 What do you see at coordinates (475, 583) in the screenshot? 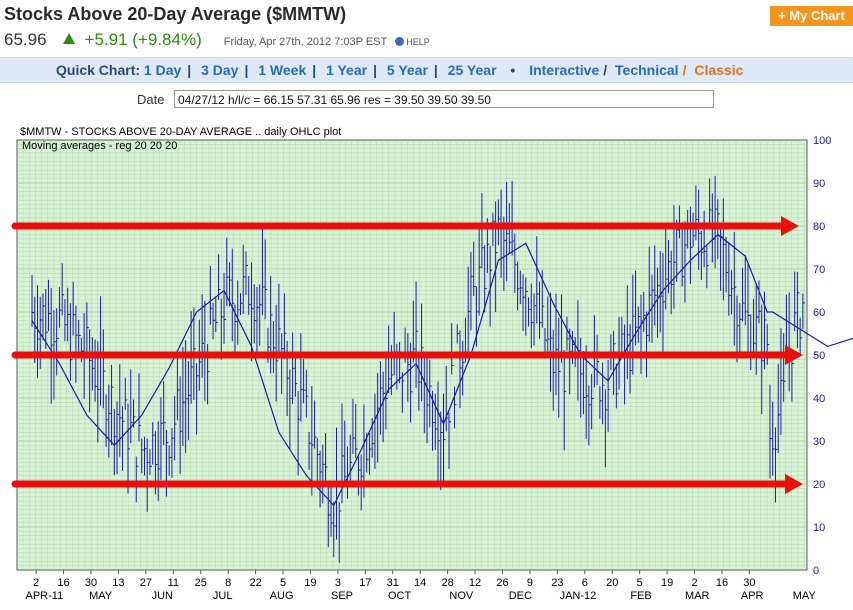
I see `x-tick-label: 12` at bounding box center [475, 583].